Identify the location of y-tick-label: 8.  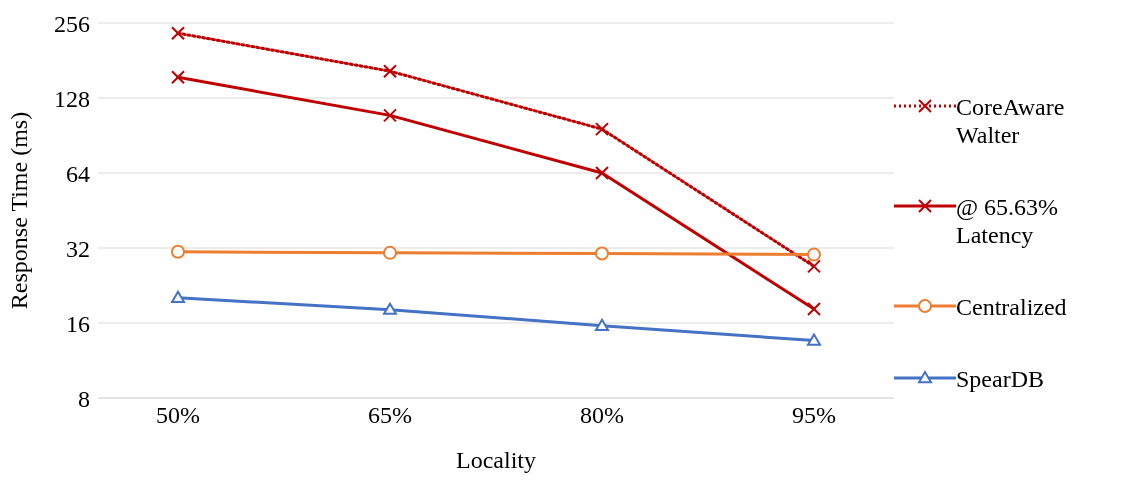
(84, 398).